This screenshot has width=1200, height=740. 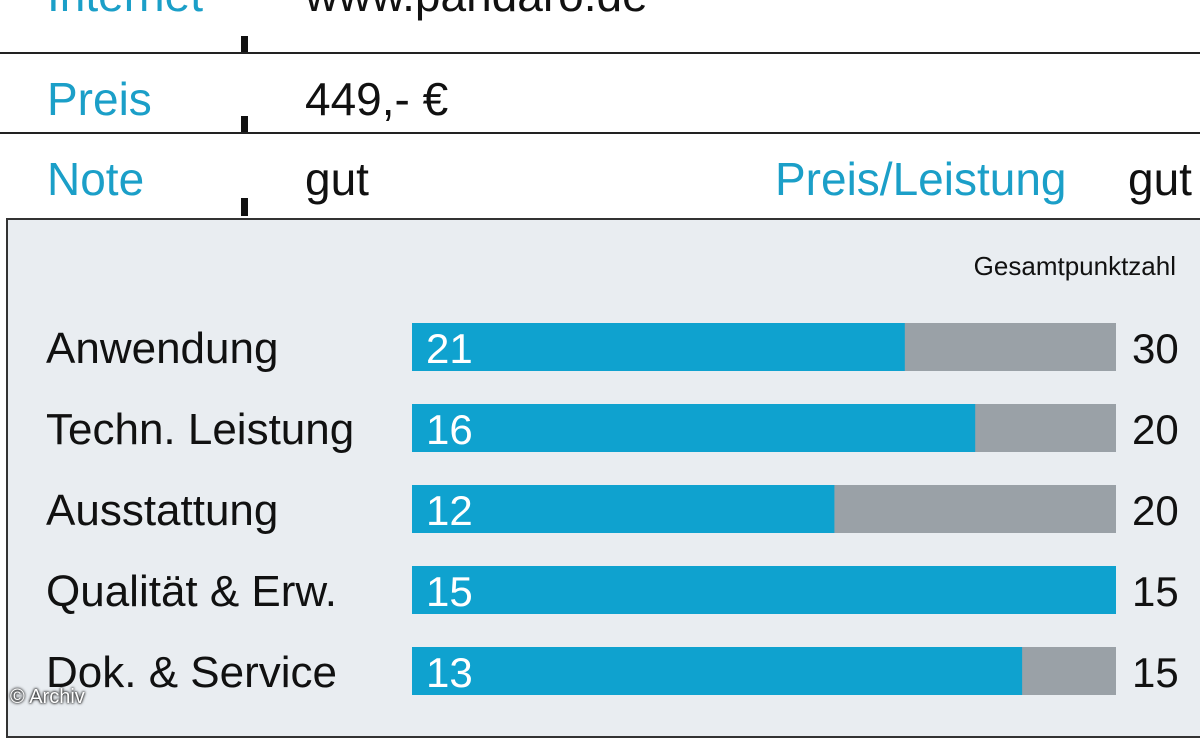 I want to click on value-label-3: 12, so click(x=449, y=510).